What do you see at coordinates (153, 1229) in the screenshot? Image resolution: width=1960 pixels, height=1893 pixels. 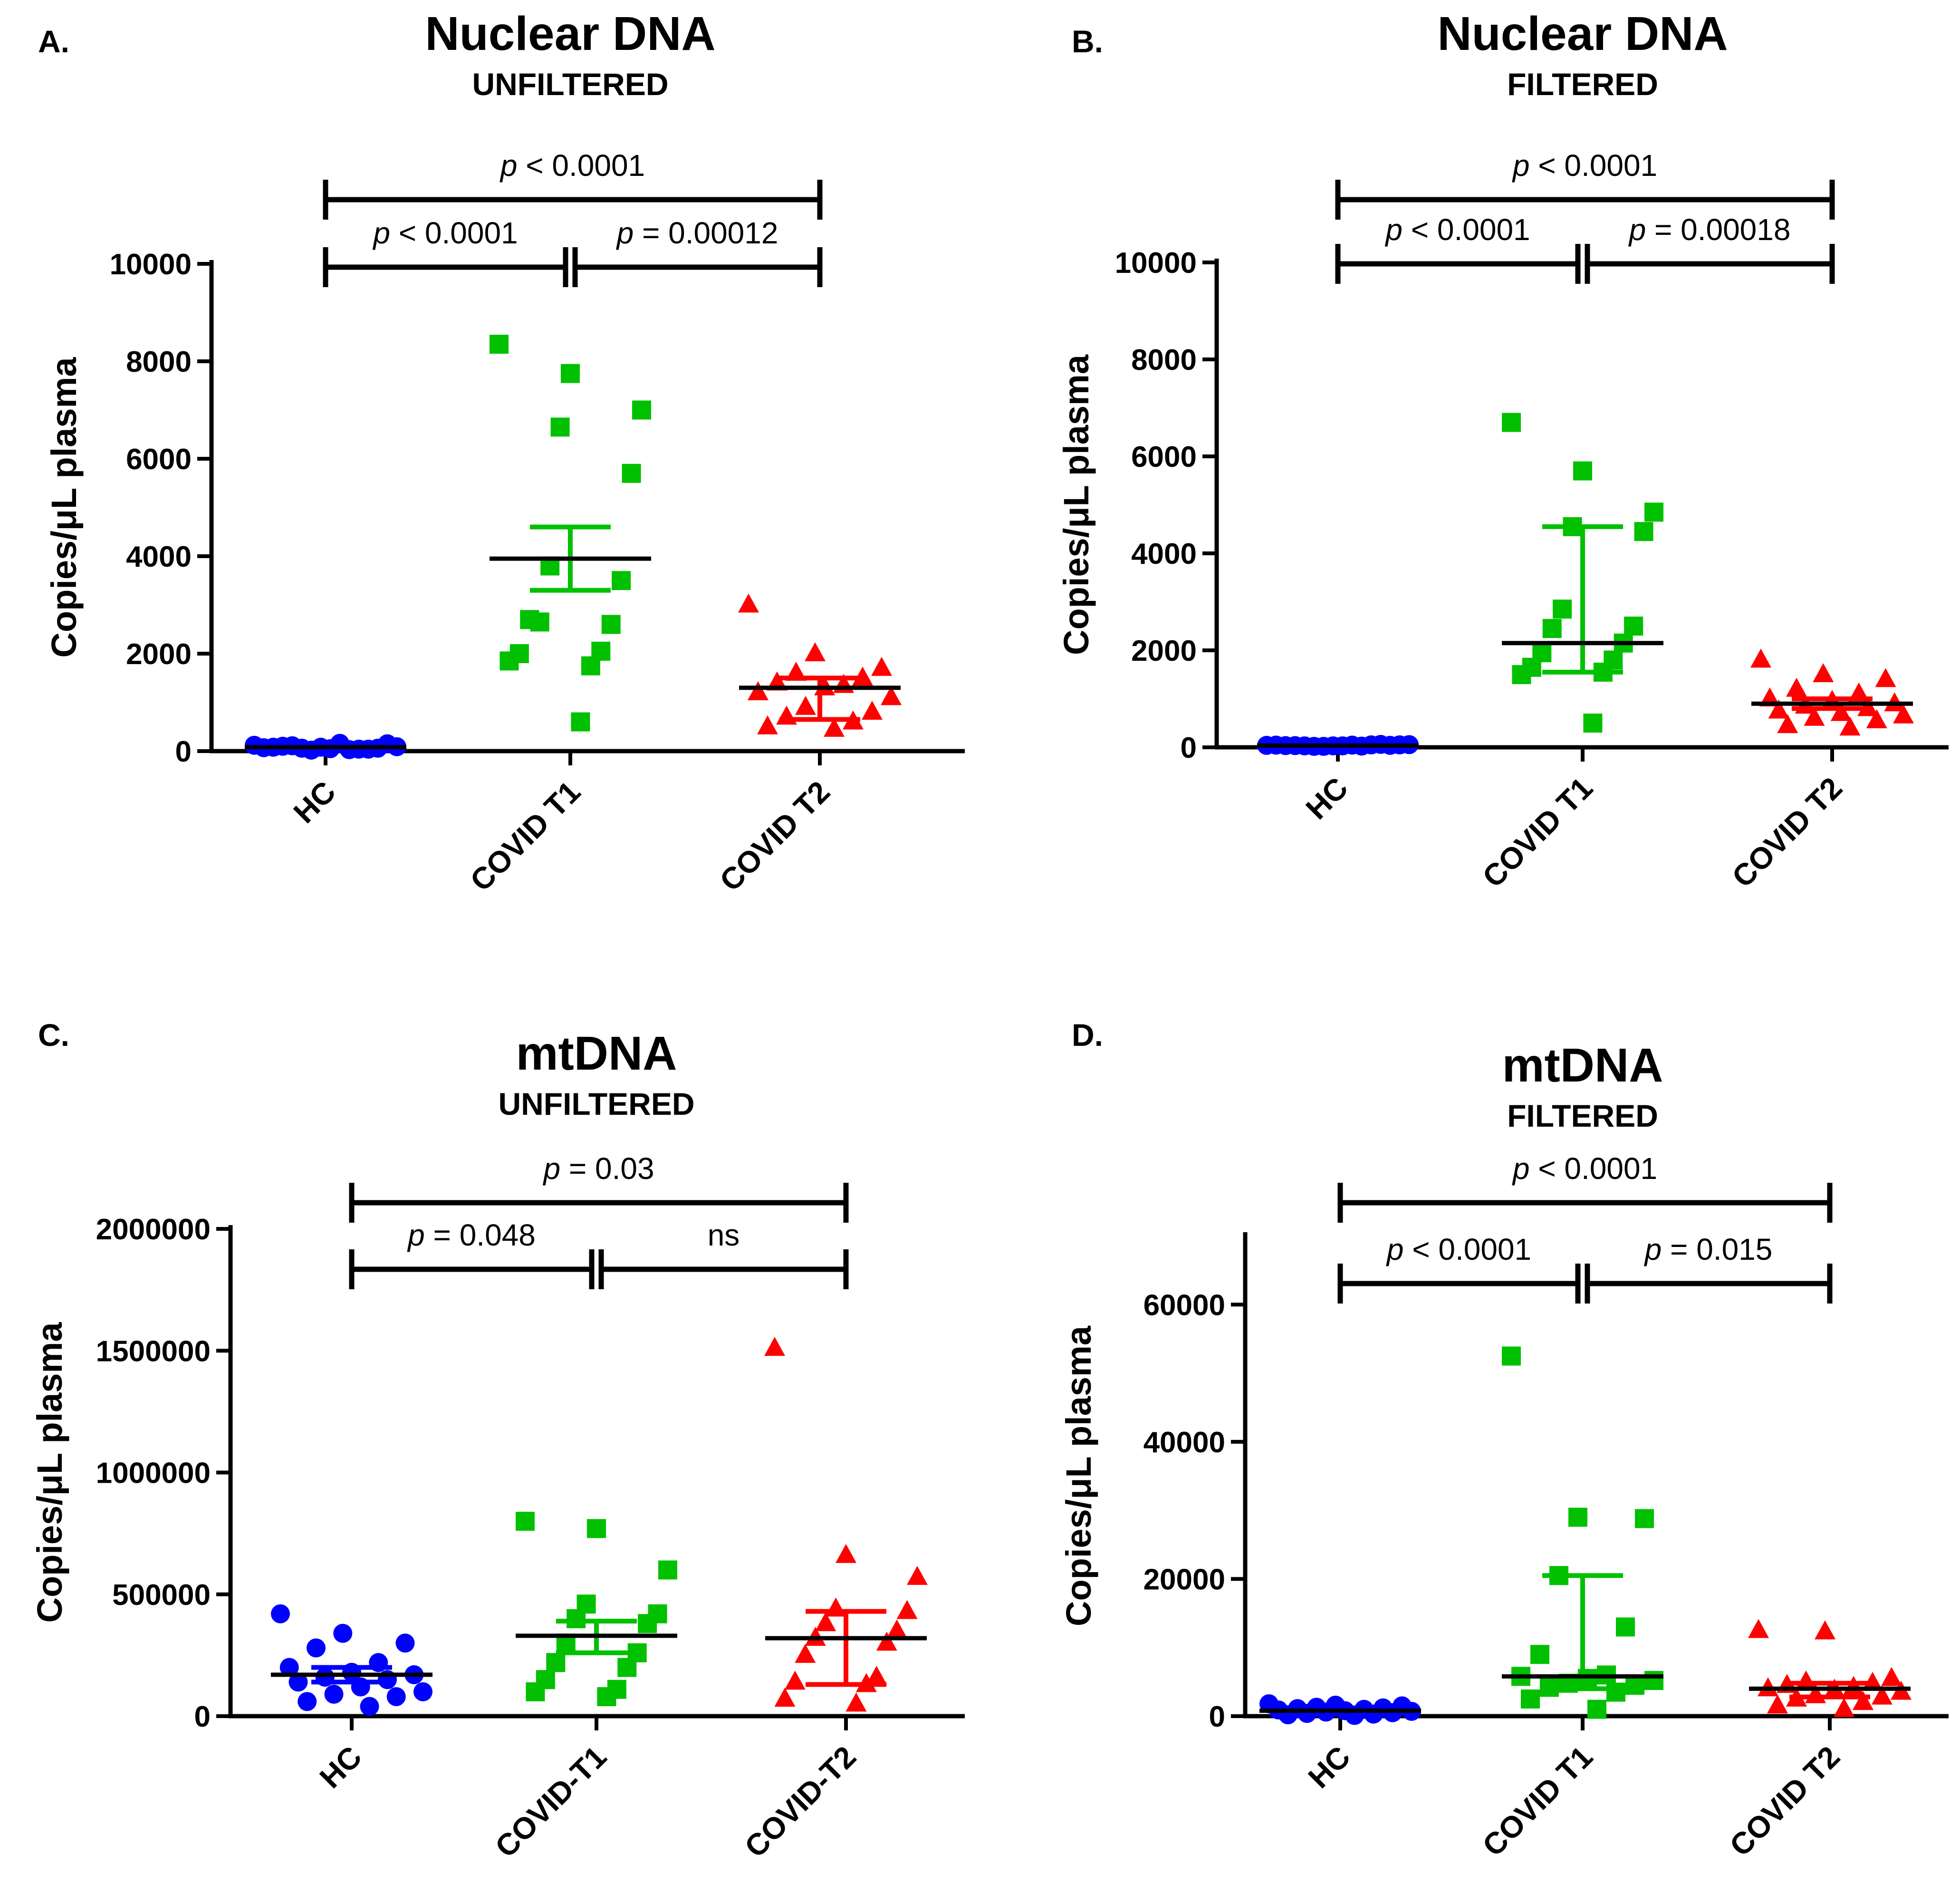 I see `y-tick-label: 2000000` at bounding box center [153, 1229].